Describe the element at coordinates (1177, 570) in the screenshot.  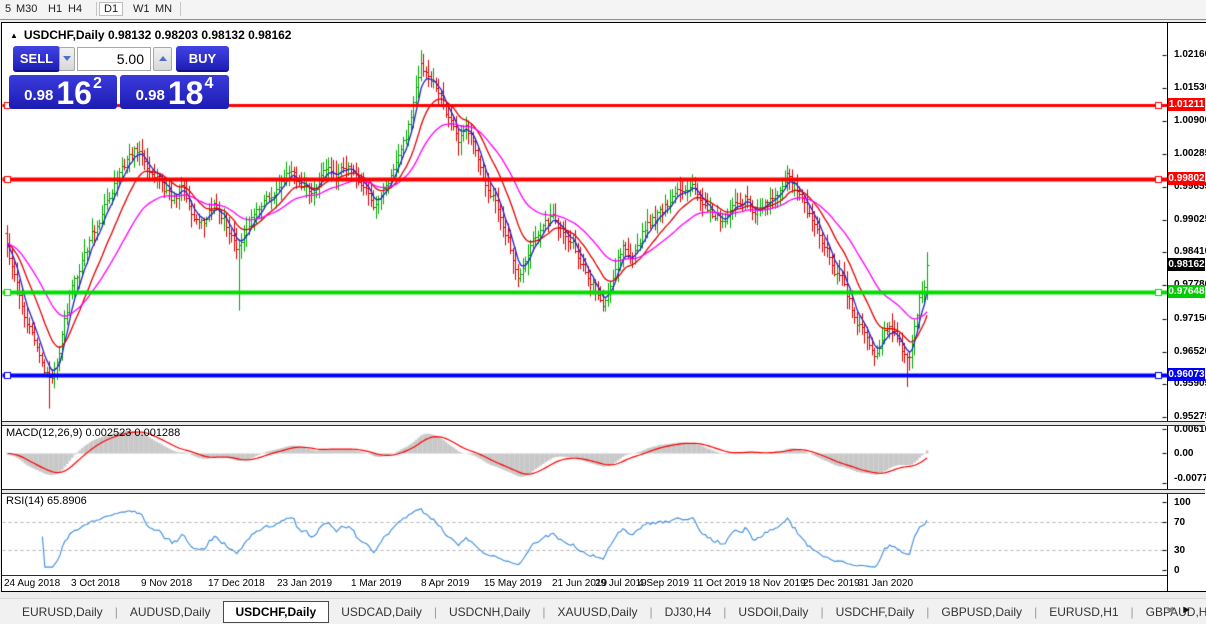
I see `rsi-tick-label: 0` at that location.